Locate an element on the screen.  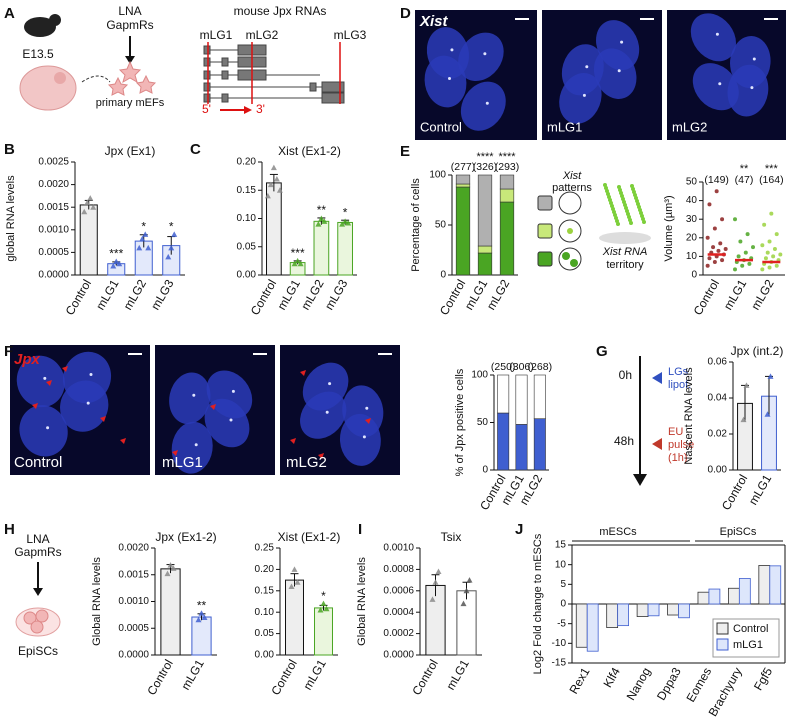
n-label: (268) is located at coordinates (540, 367).